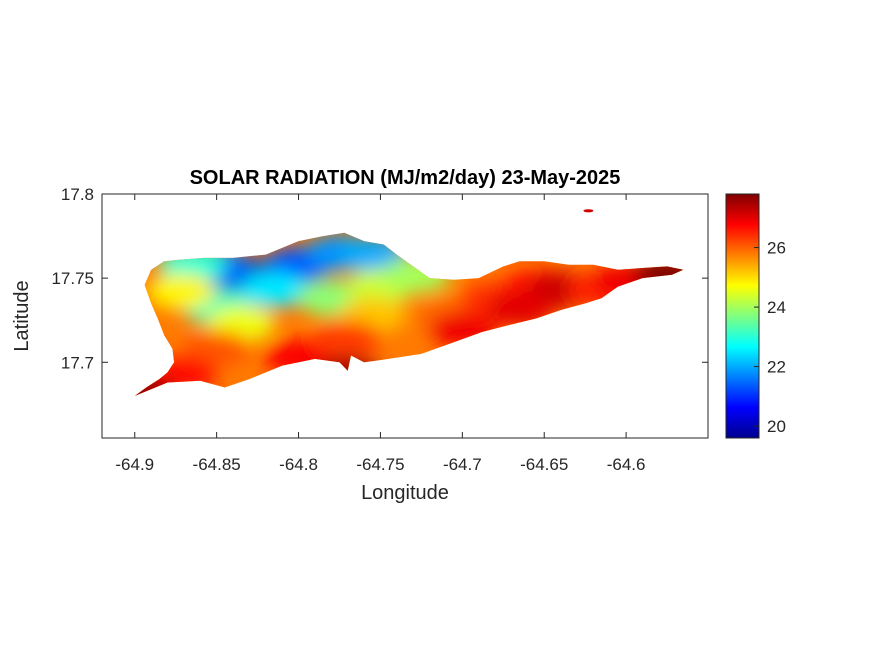 This screenshot has height=656, width=875. What do you see at coordinates (776, 248) in the screenshot?
I see `colorbar-tick-label: 26` at bounding box center [776, 248].